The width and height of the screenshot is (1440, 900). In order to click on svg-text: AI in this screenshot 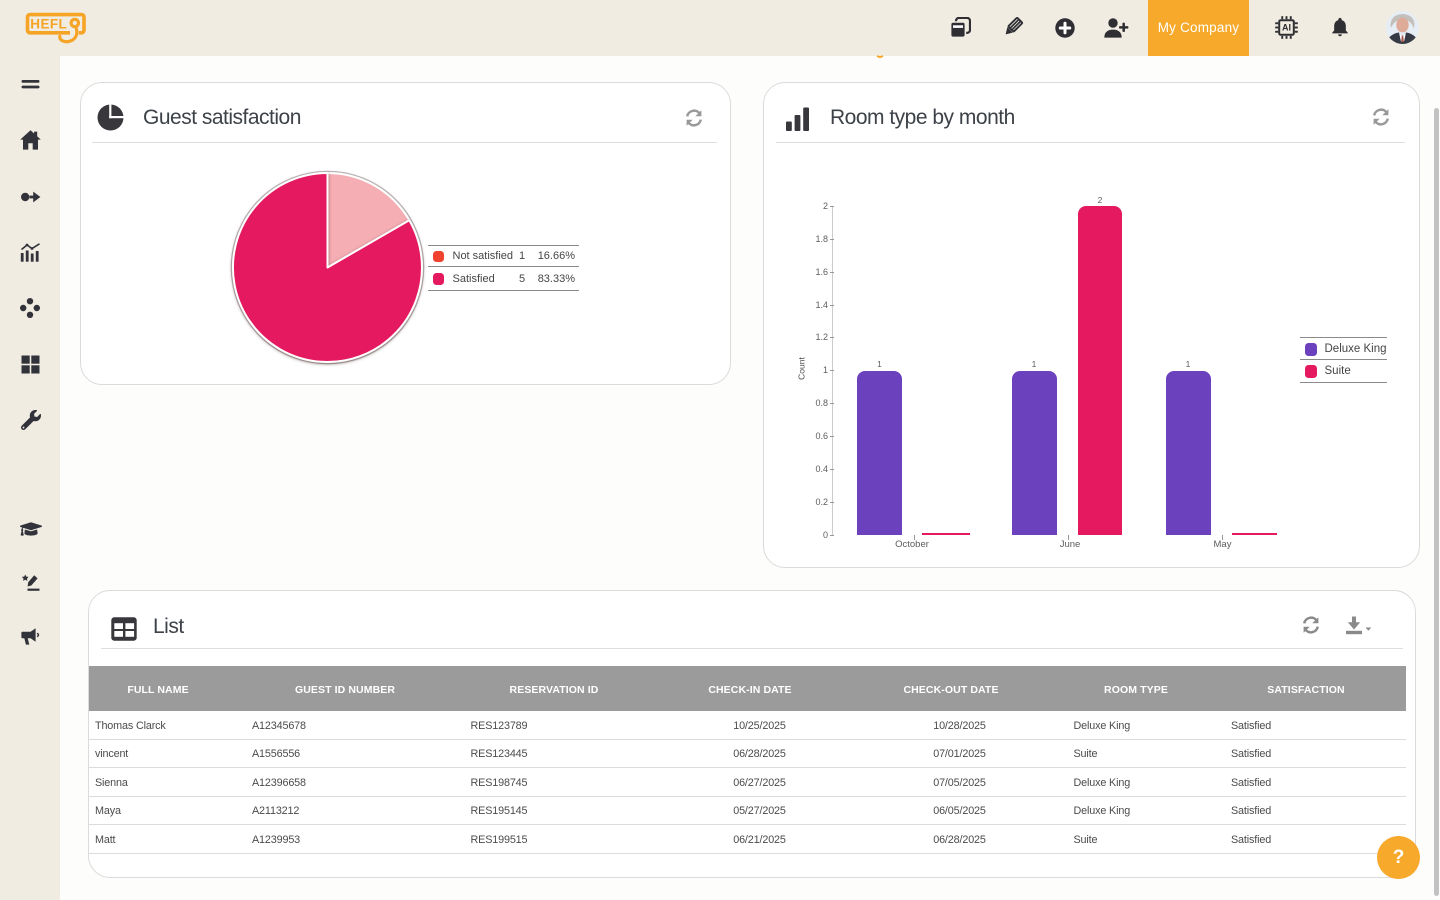, I will do `click(1286, 27)`.